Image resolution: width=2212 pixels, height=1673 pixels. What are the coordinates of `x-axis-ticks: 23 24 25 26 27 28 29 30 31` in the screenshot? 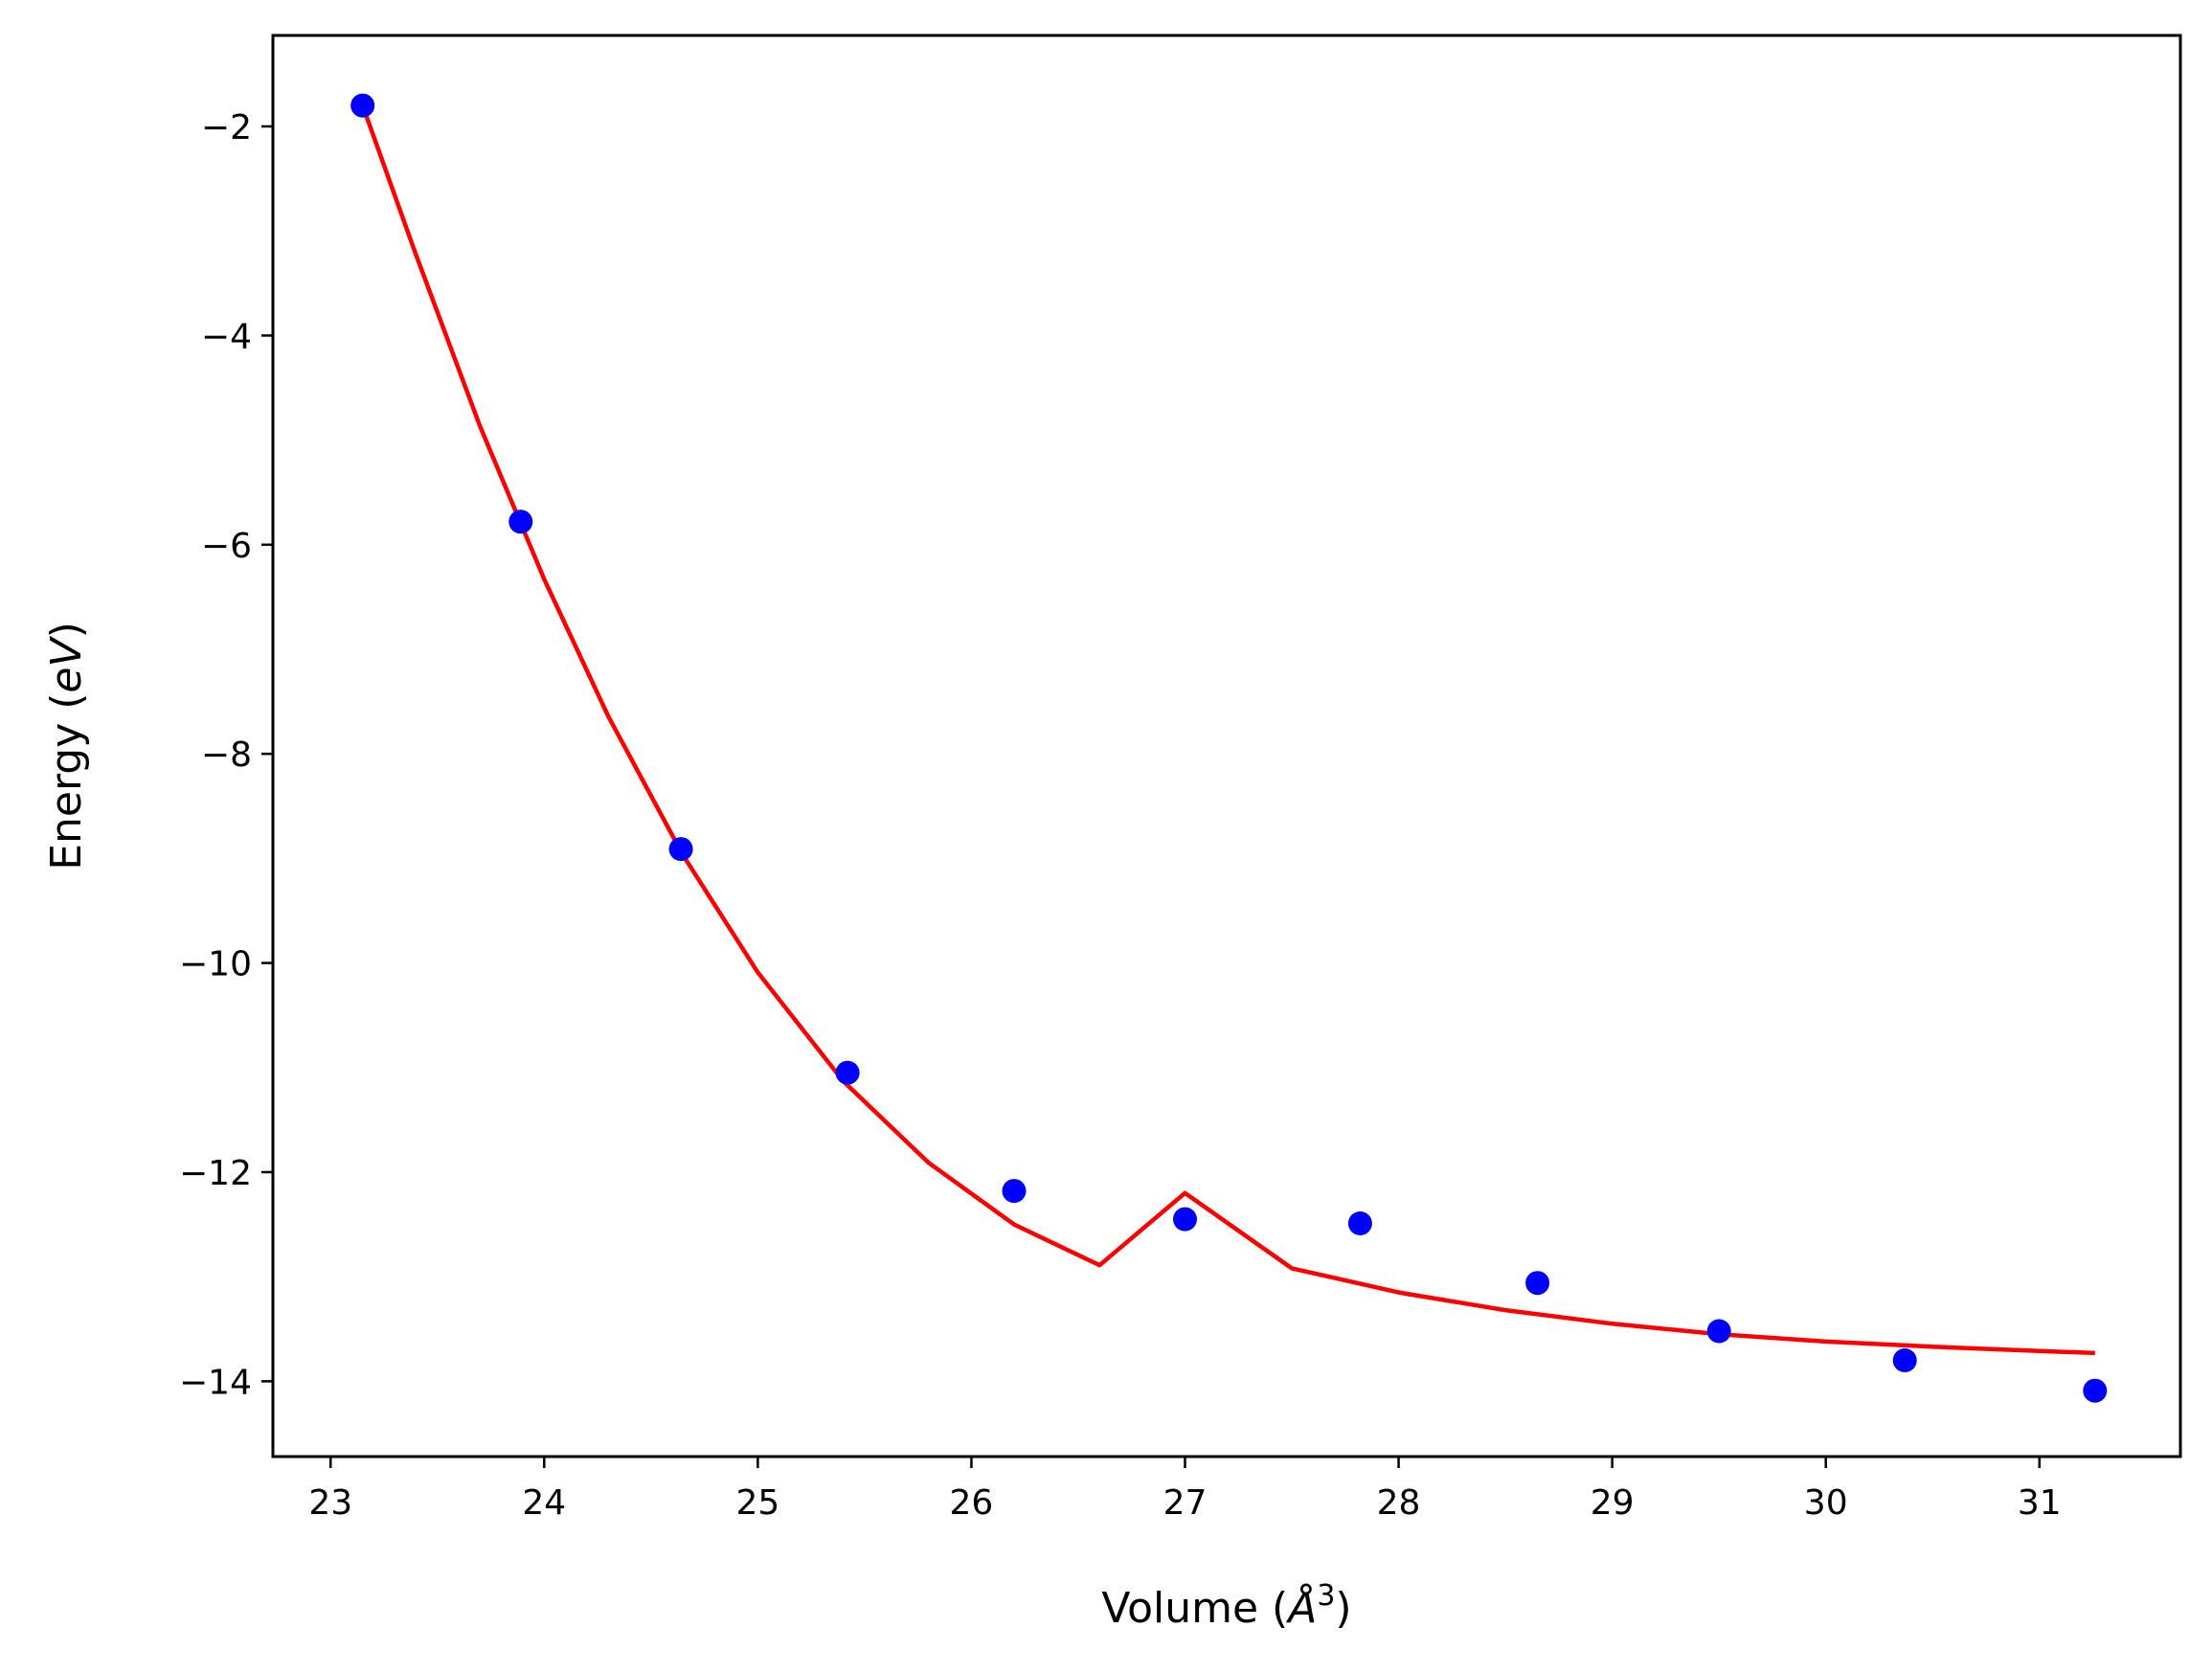 It's located at (1185, 1490).